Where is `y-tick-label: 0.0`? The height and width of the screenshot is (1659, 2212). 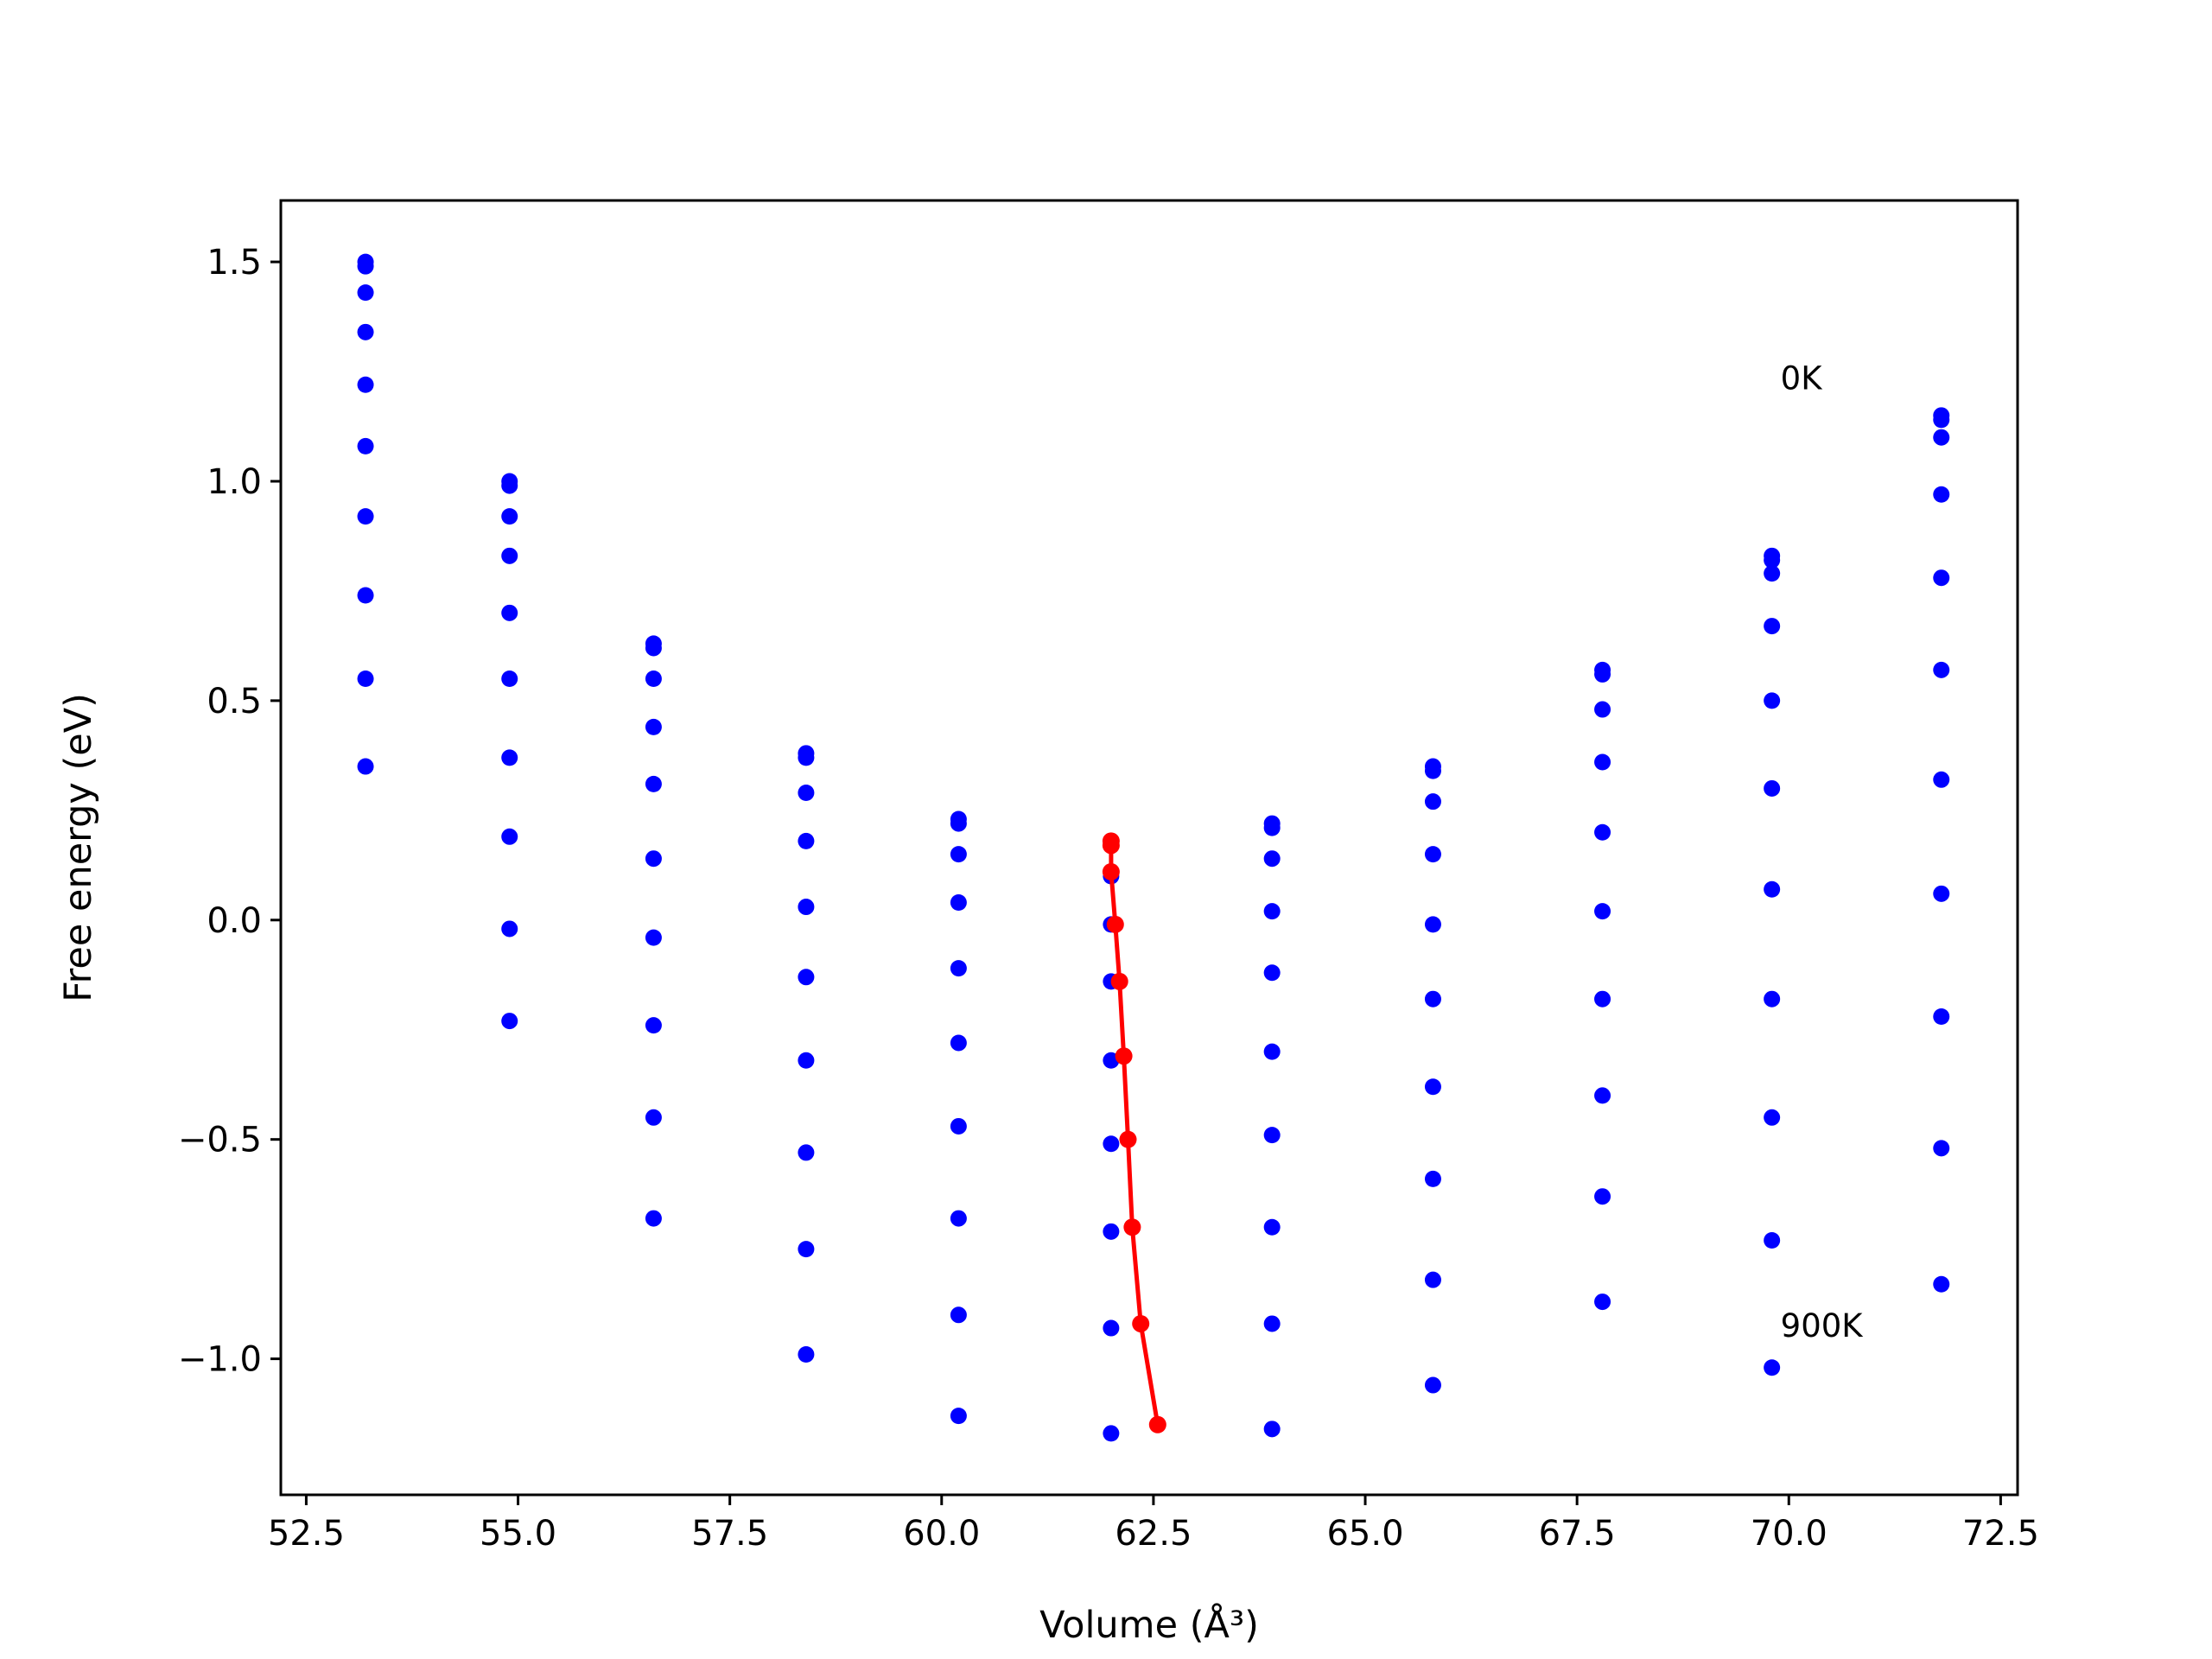
y-tick-label: 0.0 is located at coordinates (234, 921).